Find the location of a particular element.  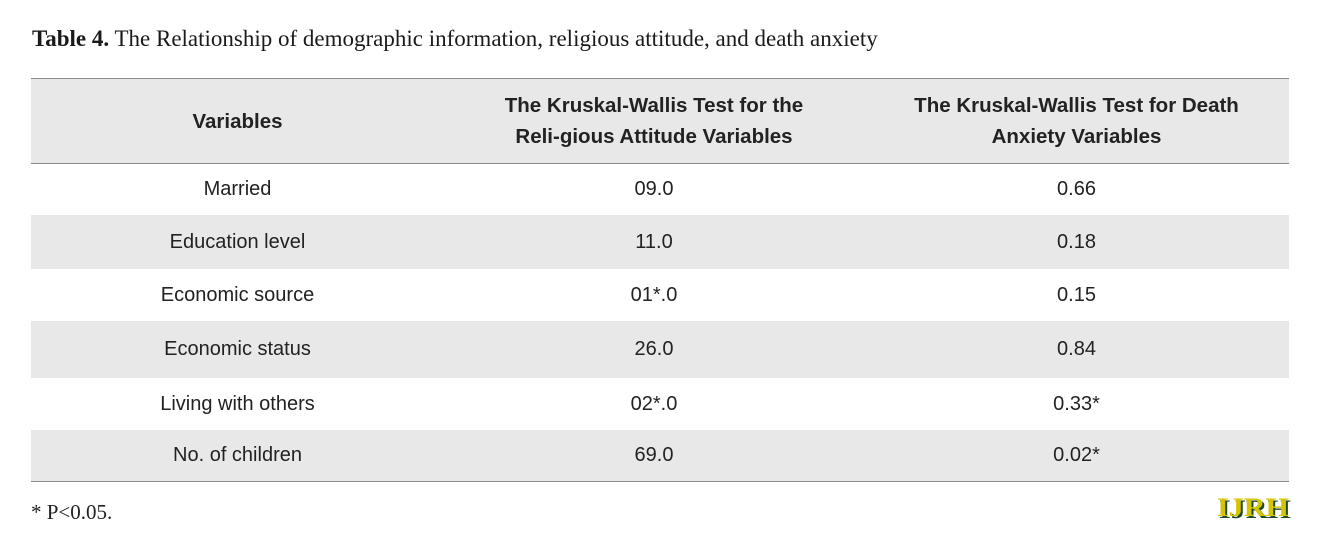

variable-cell: Economic status is located at coordinates (237, 349).